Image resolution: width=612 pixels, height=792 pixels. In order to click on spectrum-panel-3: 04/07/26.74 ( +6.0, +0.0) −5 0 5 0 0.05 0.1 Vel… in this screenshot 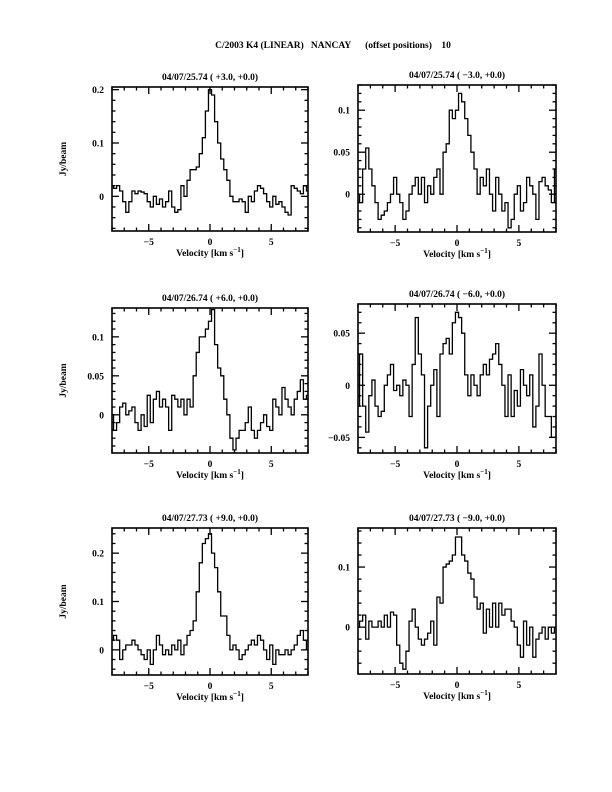, I will do `click(184, 387)`.